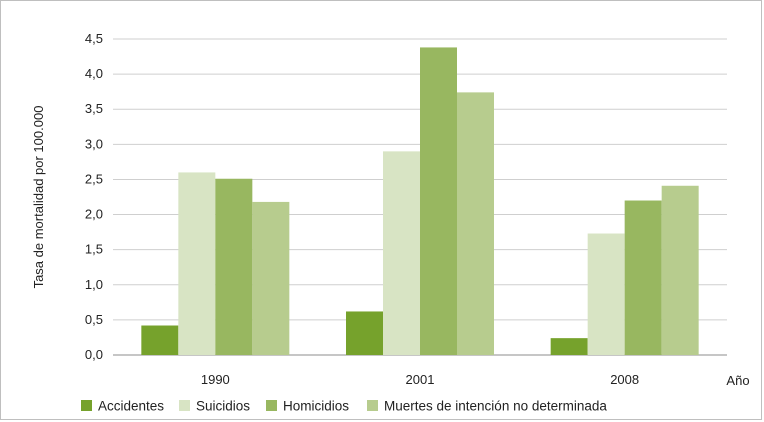  What do you see at coordinates (438, 201) in the screenshot?
I see `bar-homicidios-2001` at bounding box center [438, 201].